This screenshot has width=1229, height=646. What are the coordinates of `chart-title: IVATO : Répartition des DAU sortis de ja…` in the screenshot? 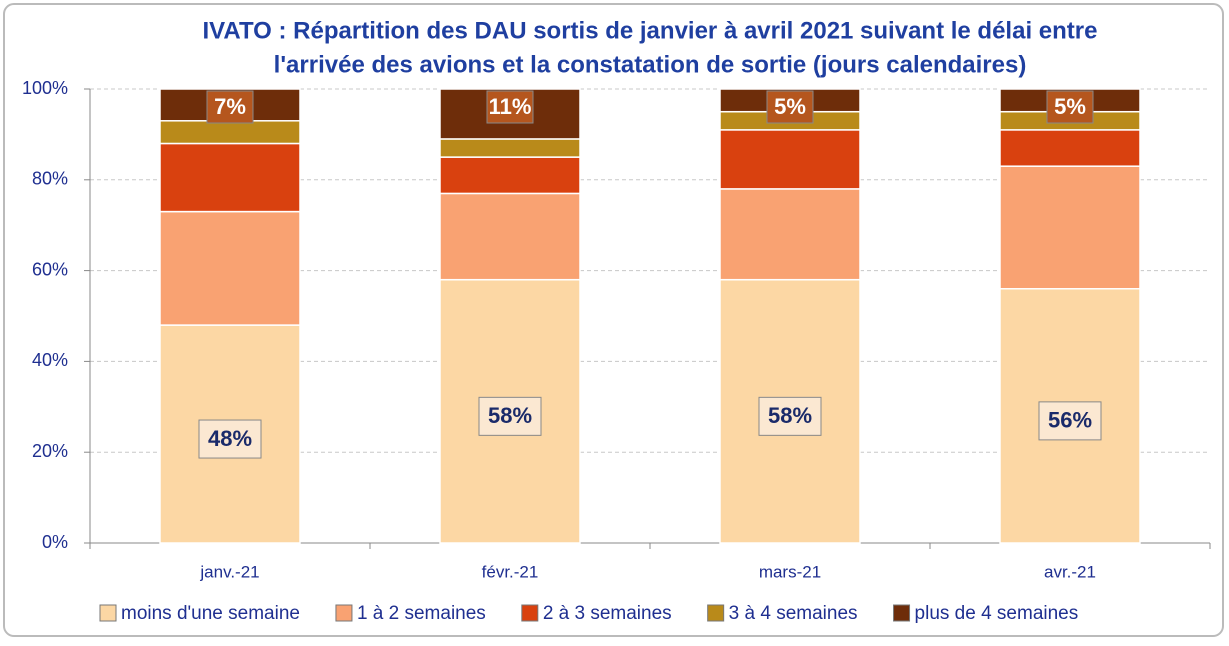 It's located at (650, 30).